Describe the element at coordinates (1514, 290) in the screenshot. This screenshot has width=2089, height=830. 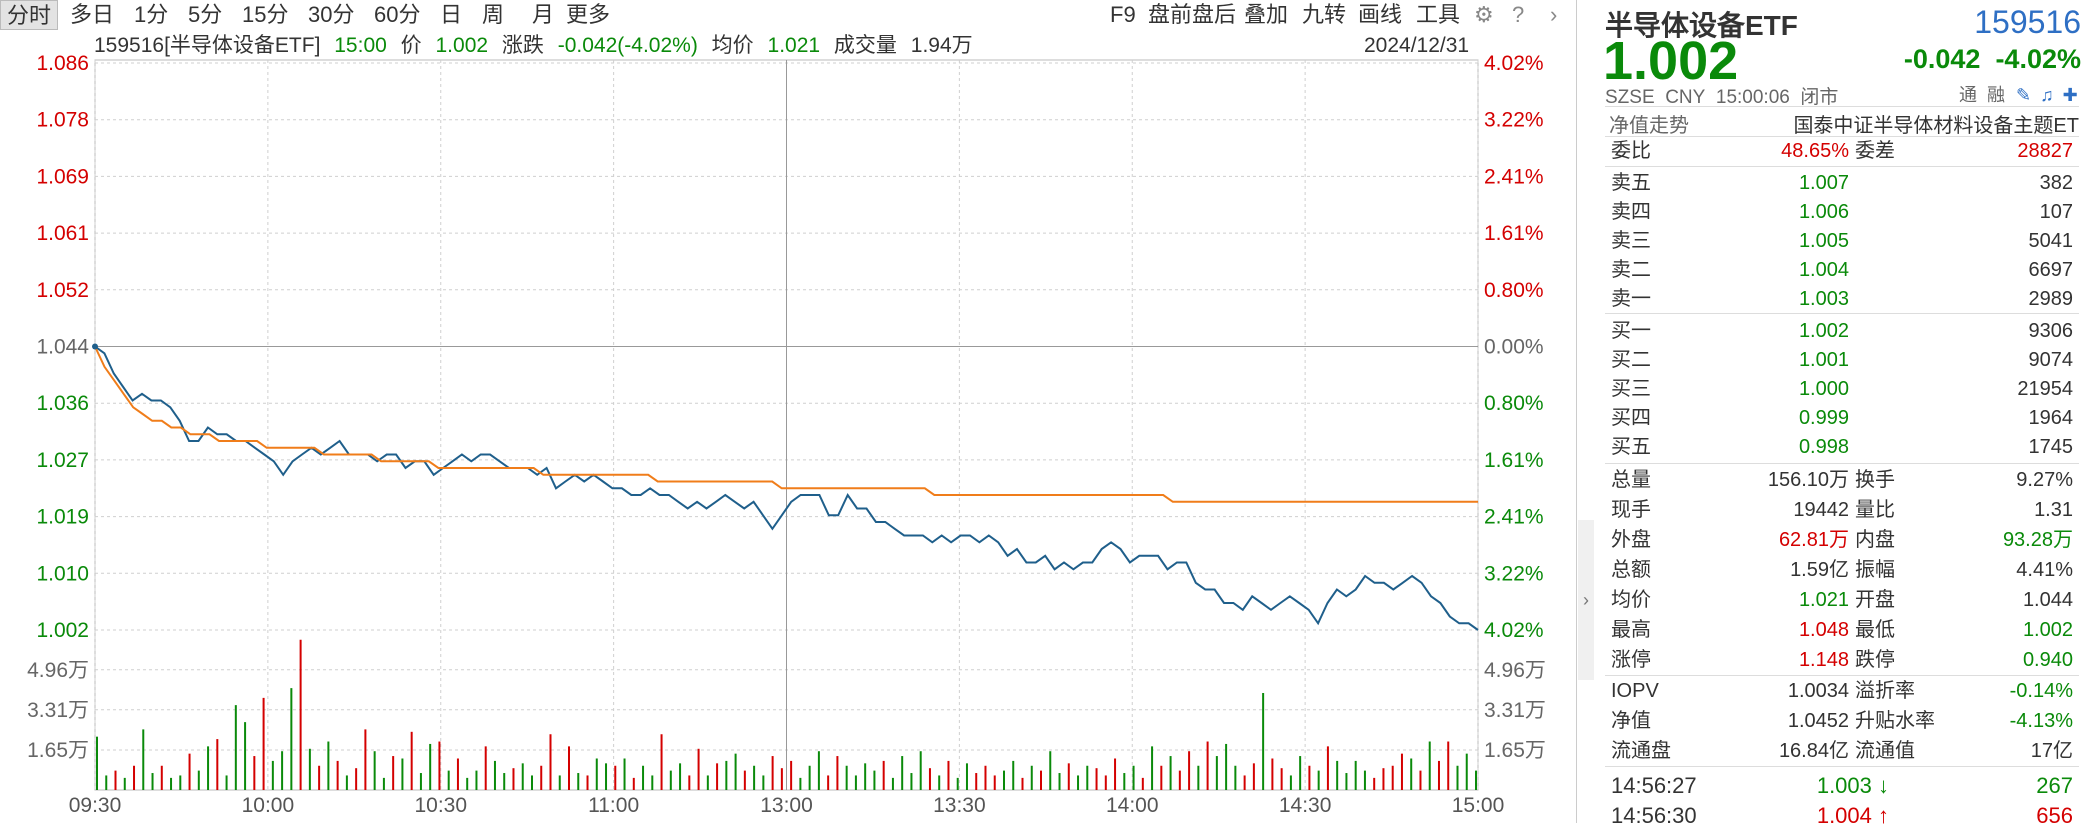
I see `y-tick-right: 0.80%` at that location.